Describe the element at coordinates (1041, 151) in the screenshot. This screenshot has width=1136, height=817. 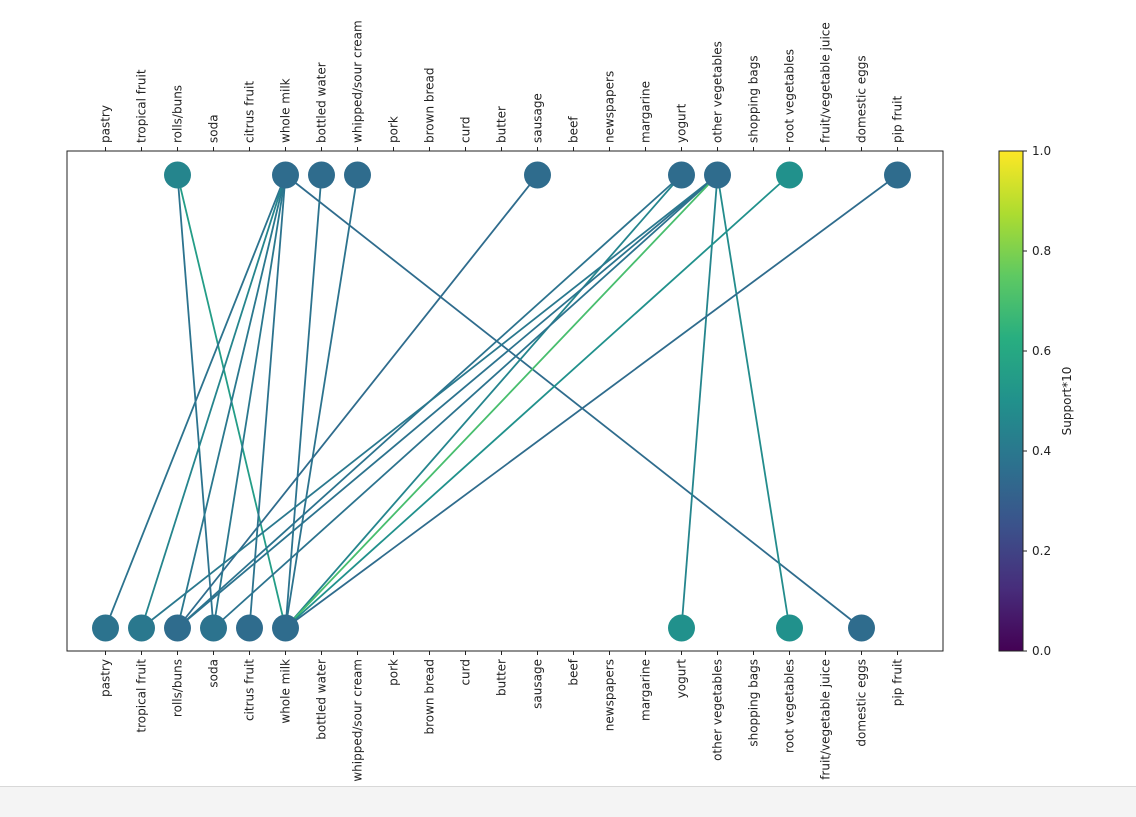
I see `colorbar-tick-label-1-0: 1.0` at that location.